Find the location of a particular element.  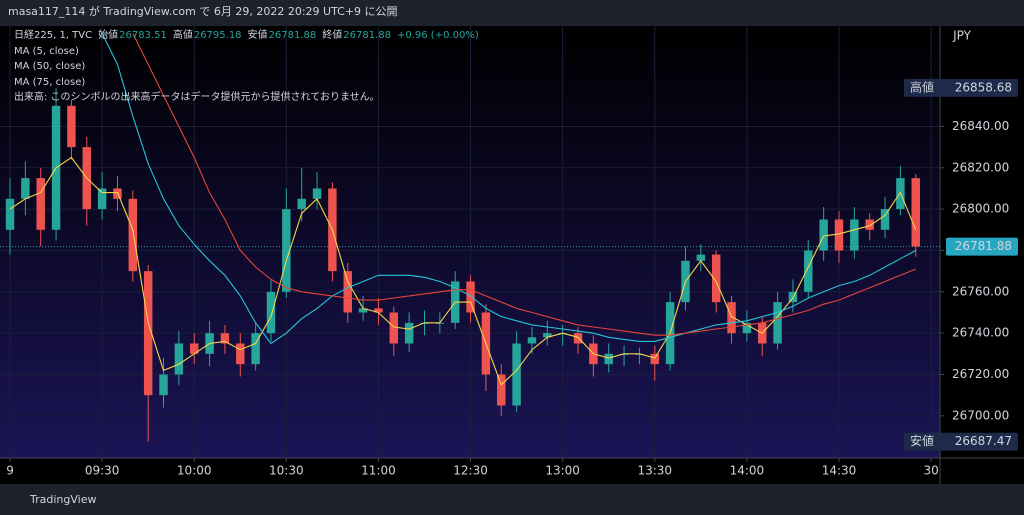

ohlc-label: 安値 is located at coordinates (257, 35).